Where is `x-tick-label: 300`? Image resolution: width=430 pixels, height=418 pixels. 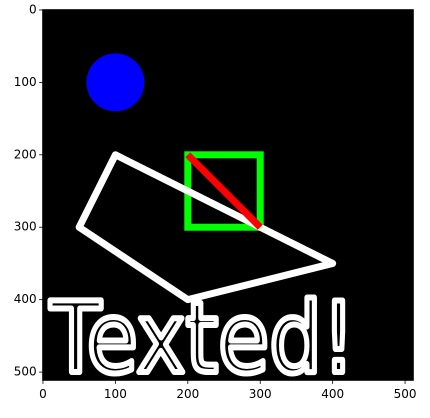
x-tick-label: 300 is located at coordinates (260, 394).